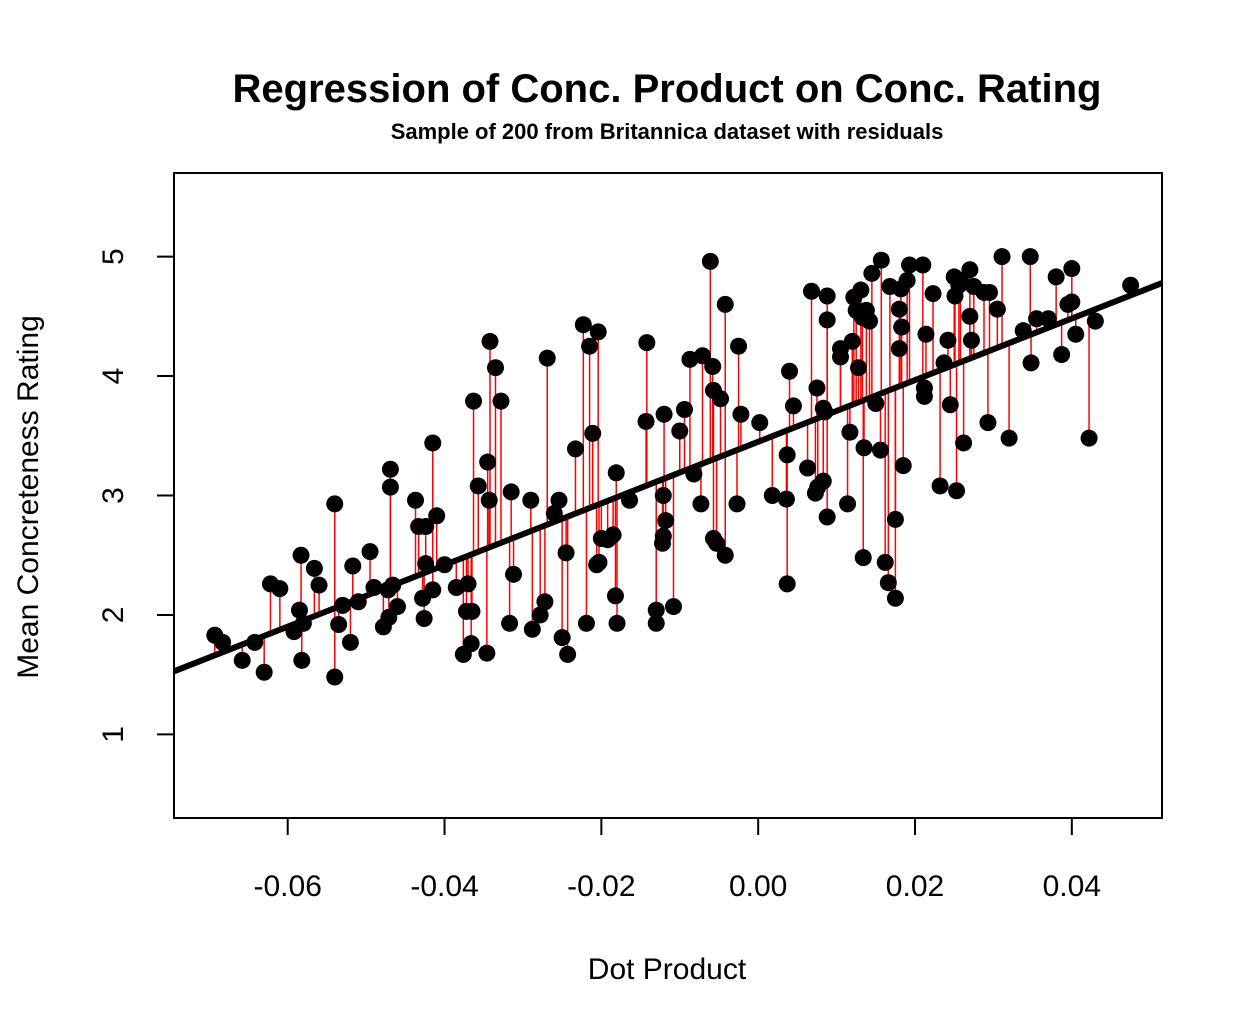  What do you see at coordinates (288, 886) in the screenshot?
I see `x-tick-label: -0.06` at bounding box center [288, 886].